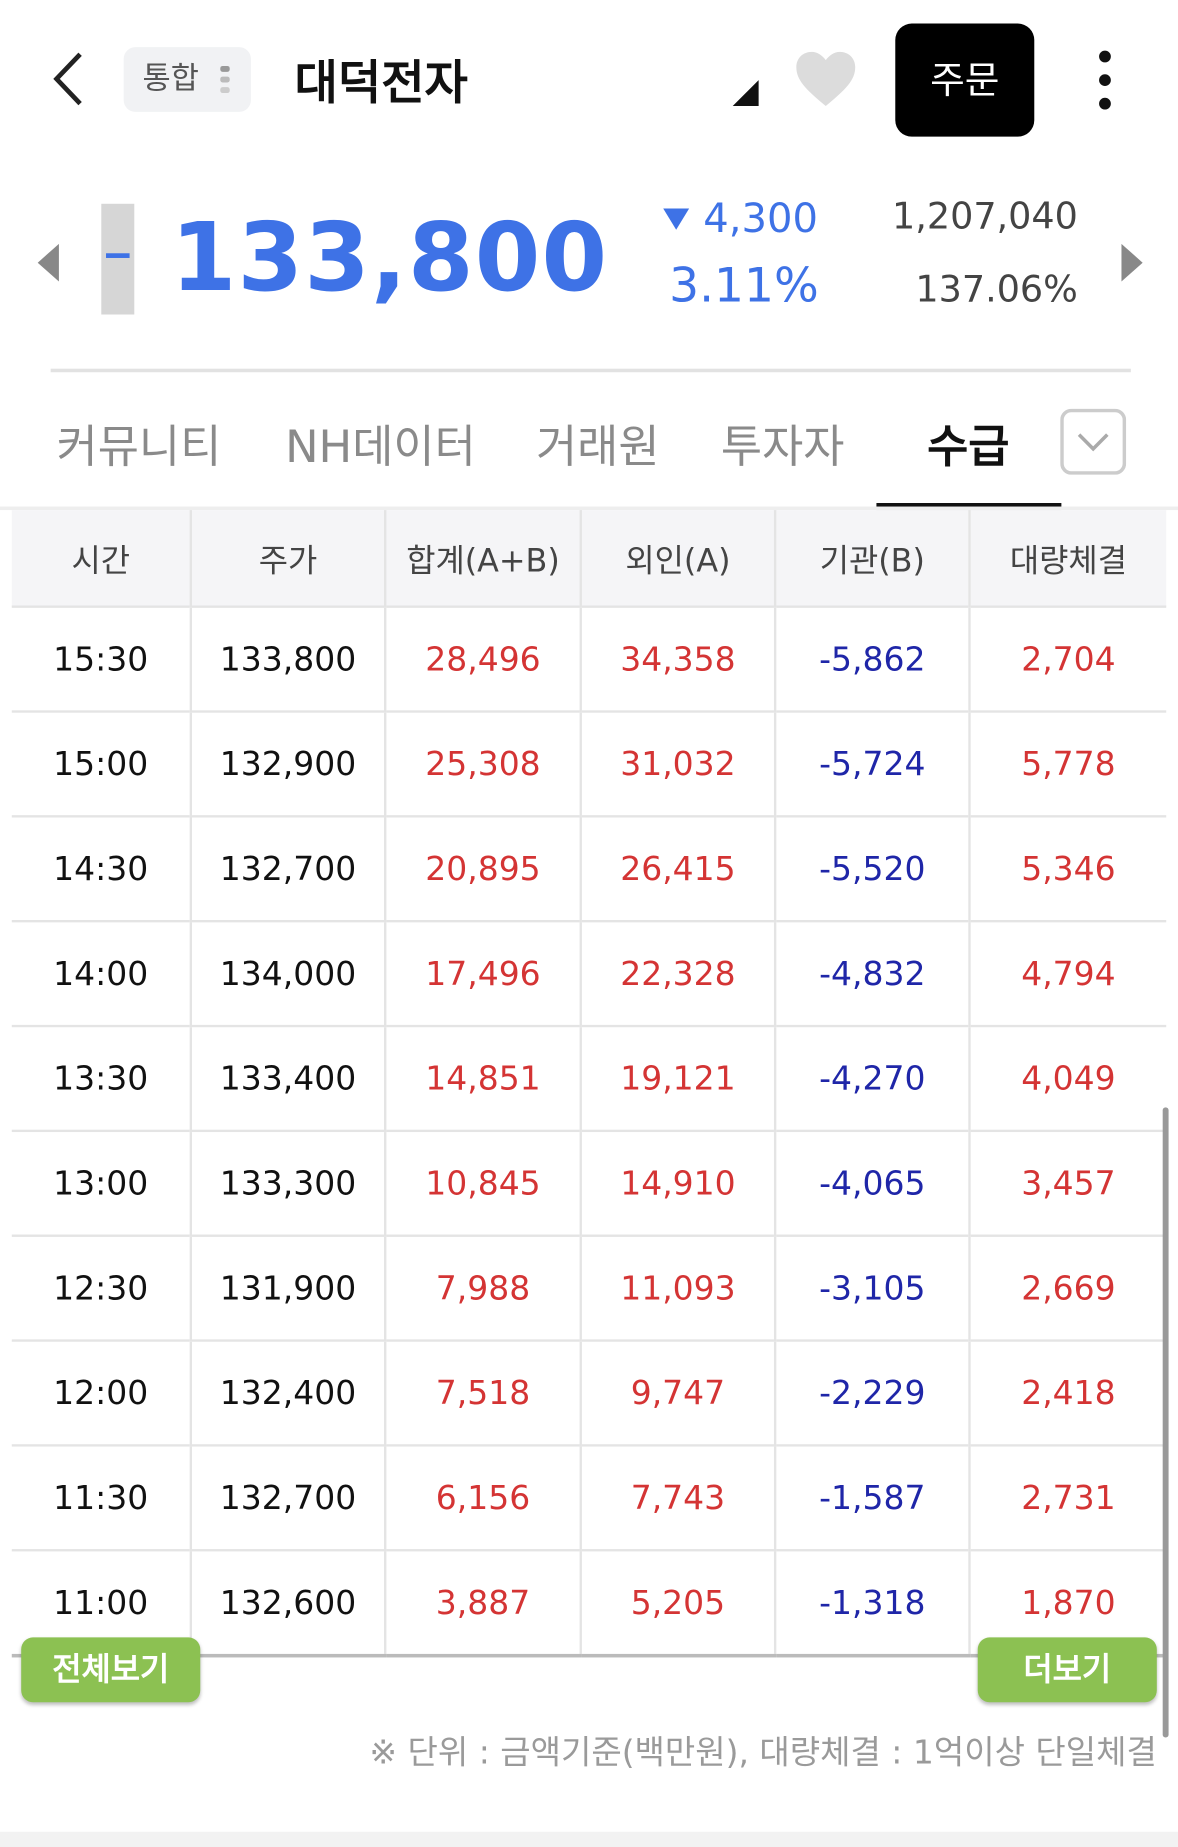  I want to click on table-cell: 14:00, so click(102, 973).